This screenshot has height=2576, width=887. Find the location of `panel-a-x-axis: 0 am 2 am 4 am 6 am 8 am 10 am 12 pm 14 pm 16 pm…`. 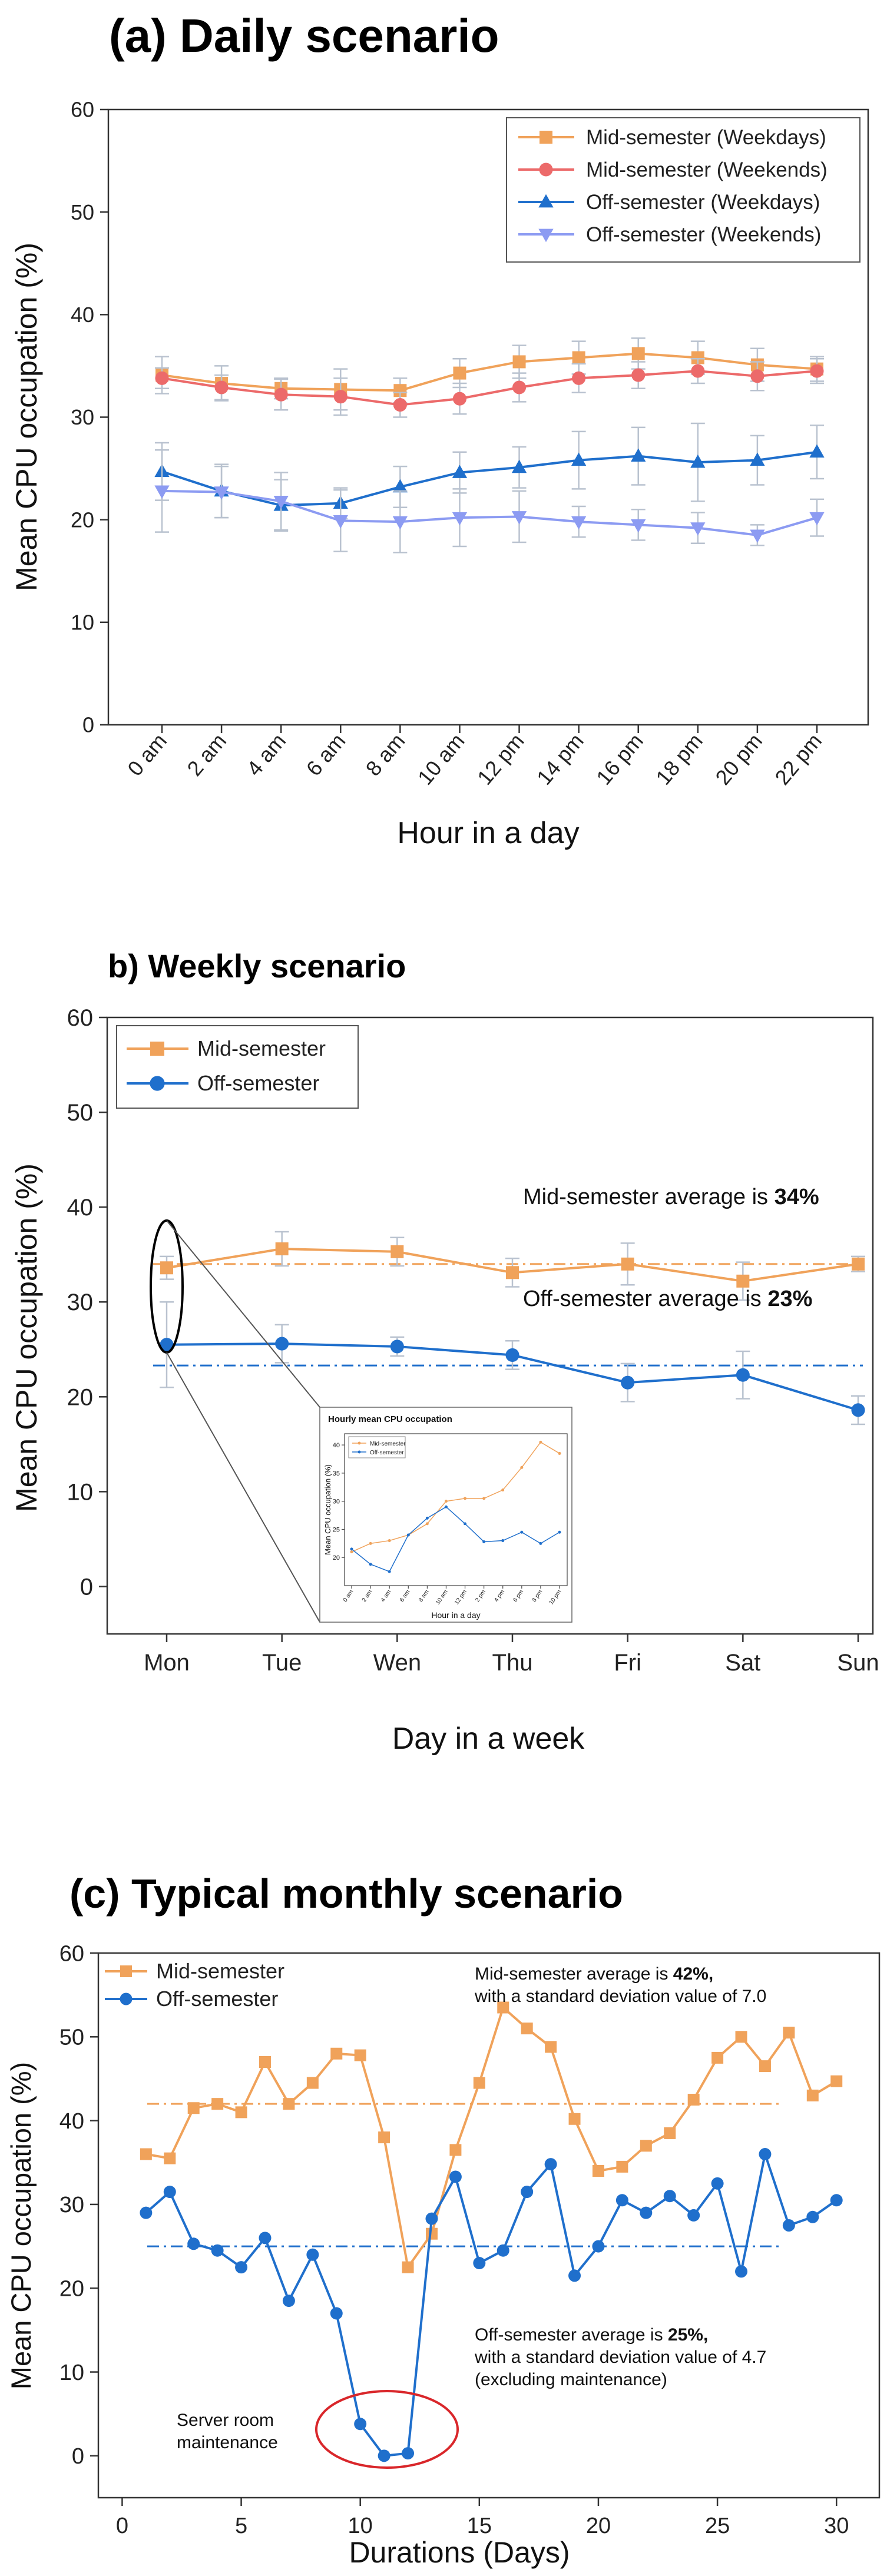

panel-a-x-axis: 0 am 2 am 4 am 6 am 8 am 10 am 12 pm 14 pm 16 pm… is located at coordinates (475, 757).